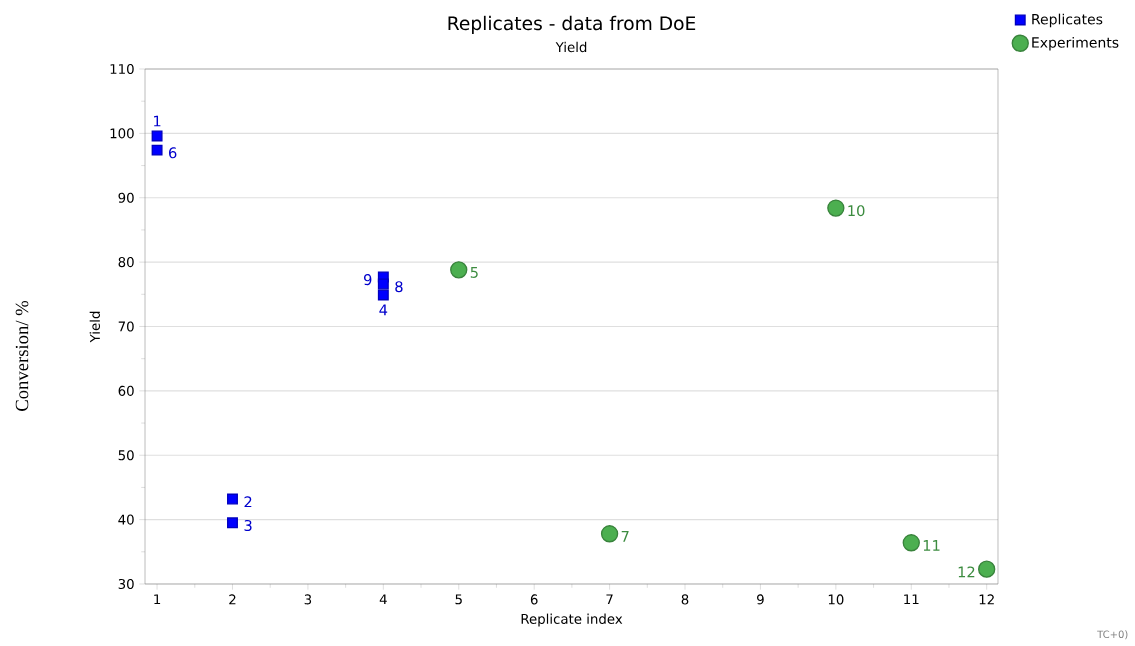 The height and width of the screenshot is (646, 1135). What do you see at coordinates (1075, 43) in the screenshot?
I see `legend-label: Experiments` at bounding box center [1075, 43].